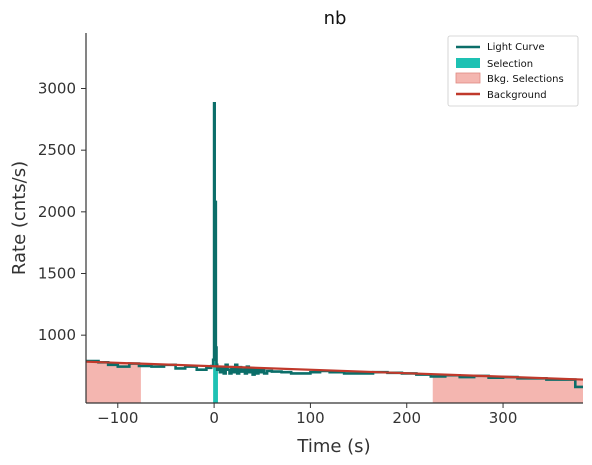 The width and height of the screenshot is (592, 465). Describe the element at coordinates (503, 418) in the screenshot. I see `x-tick-label: 300` at that location.